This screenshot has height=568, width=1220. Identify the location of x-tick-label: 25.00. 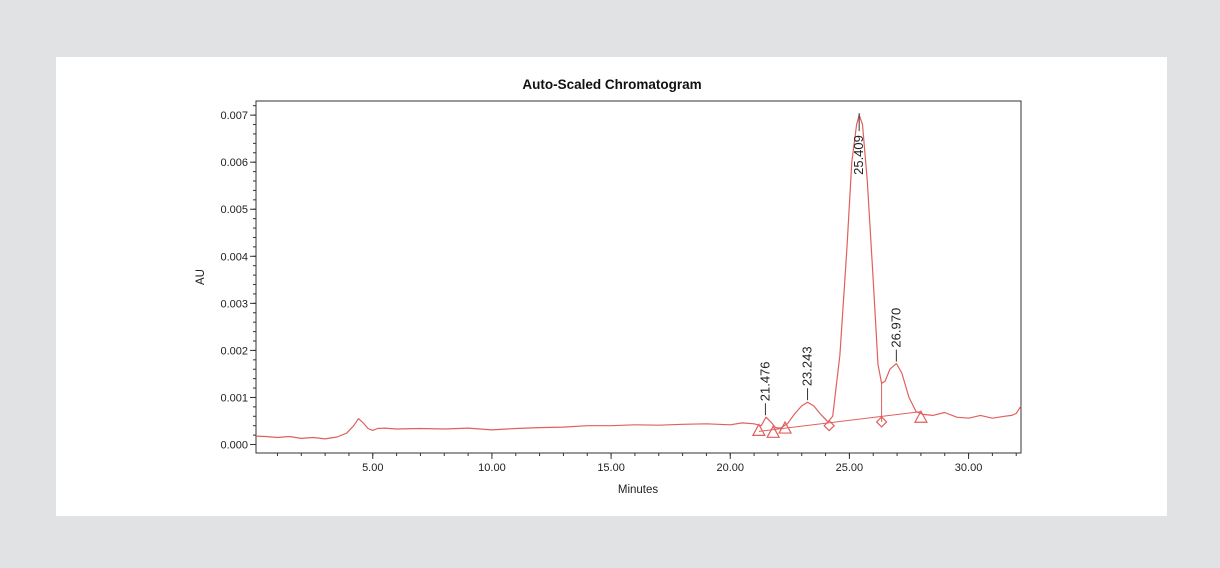
(850, 468).